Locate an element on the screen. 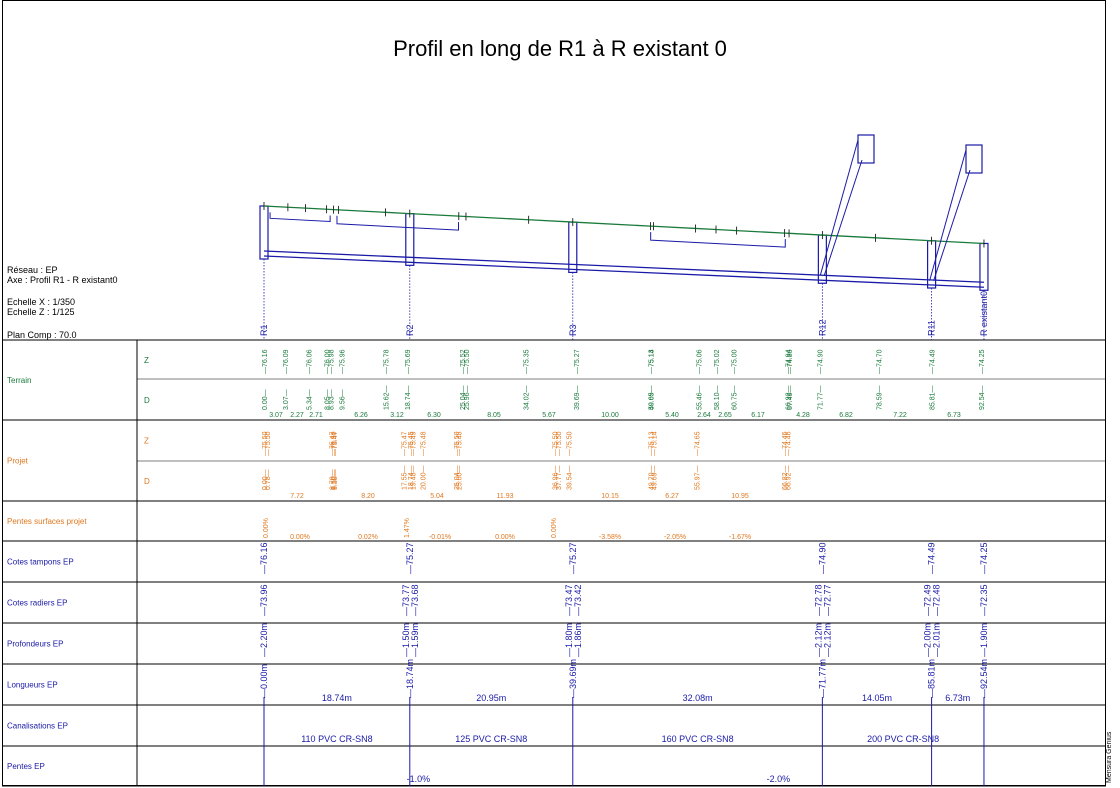  terrain-z-value: —75.00 is located at coordinates (735, 361).